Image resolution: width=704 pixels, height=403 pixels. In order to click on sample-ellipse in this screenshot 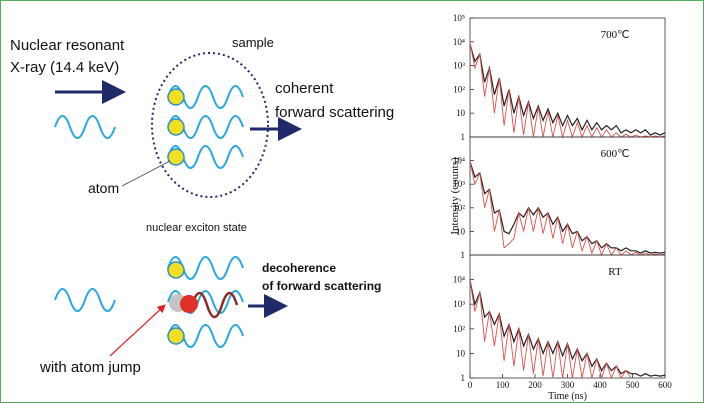, I will do `click(210, 125)`.